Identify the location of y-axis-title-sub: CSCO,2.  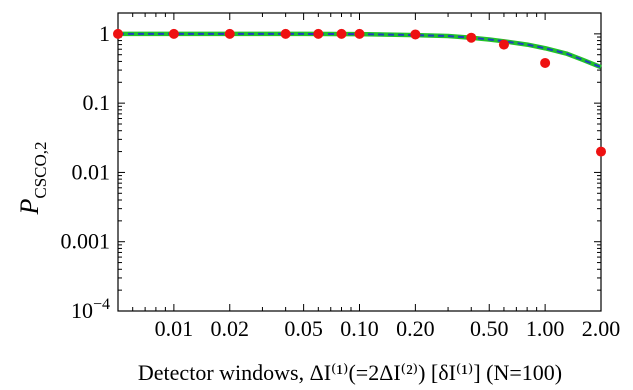
(40, 169).